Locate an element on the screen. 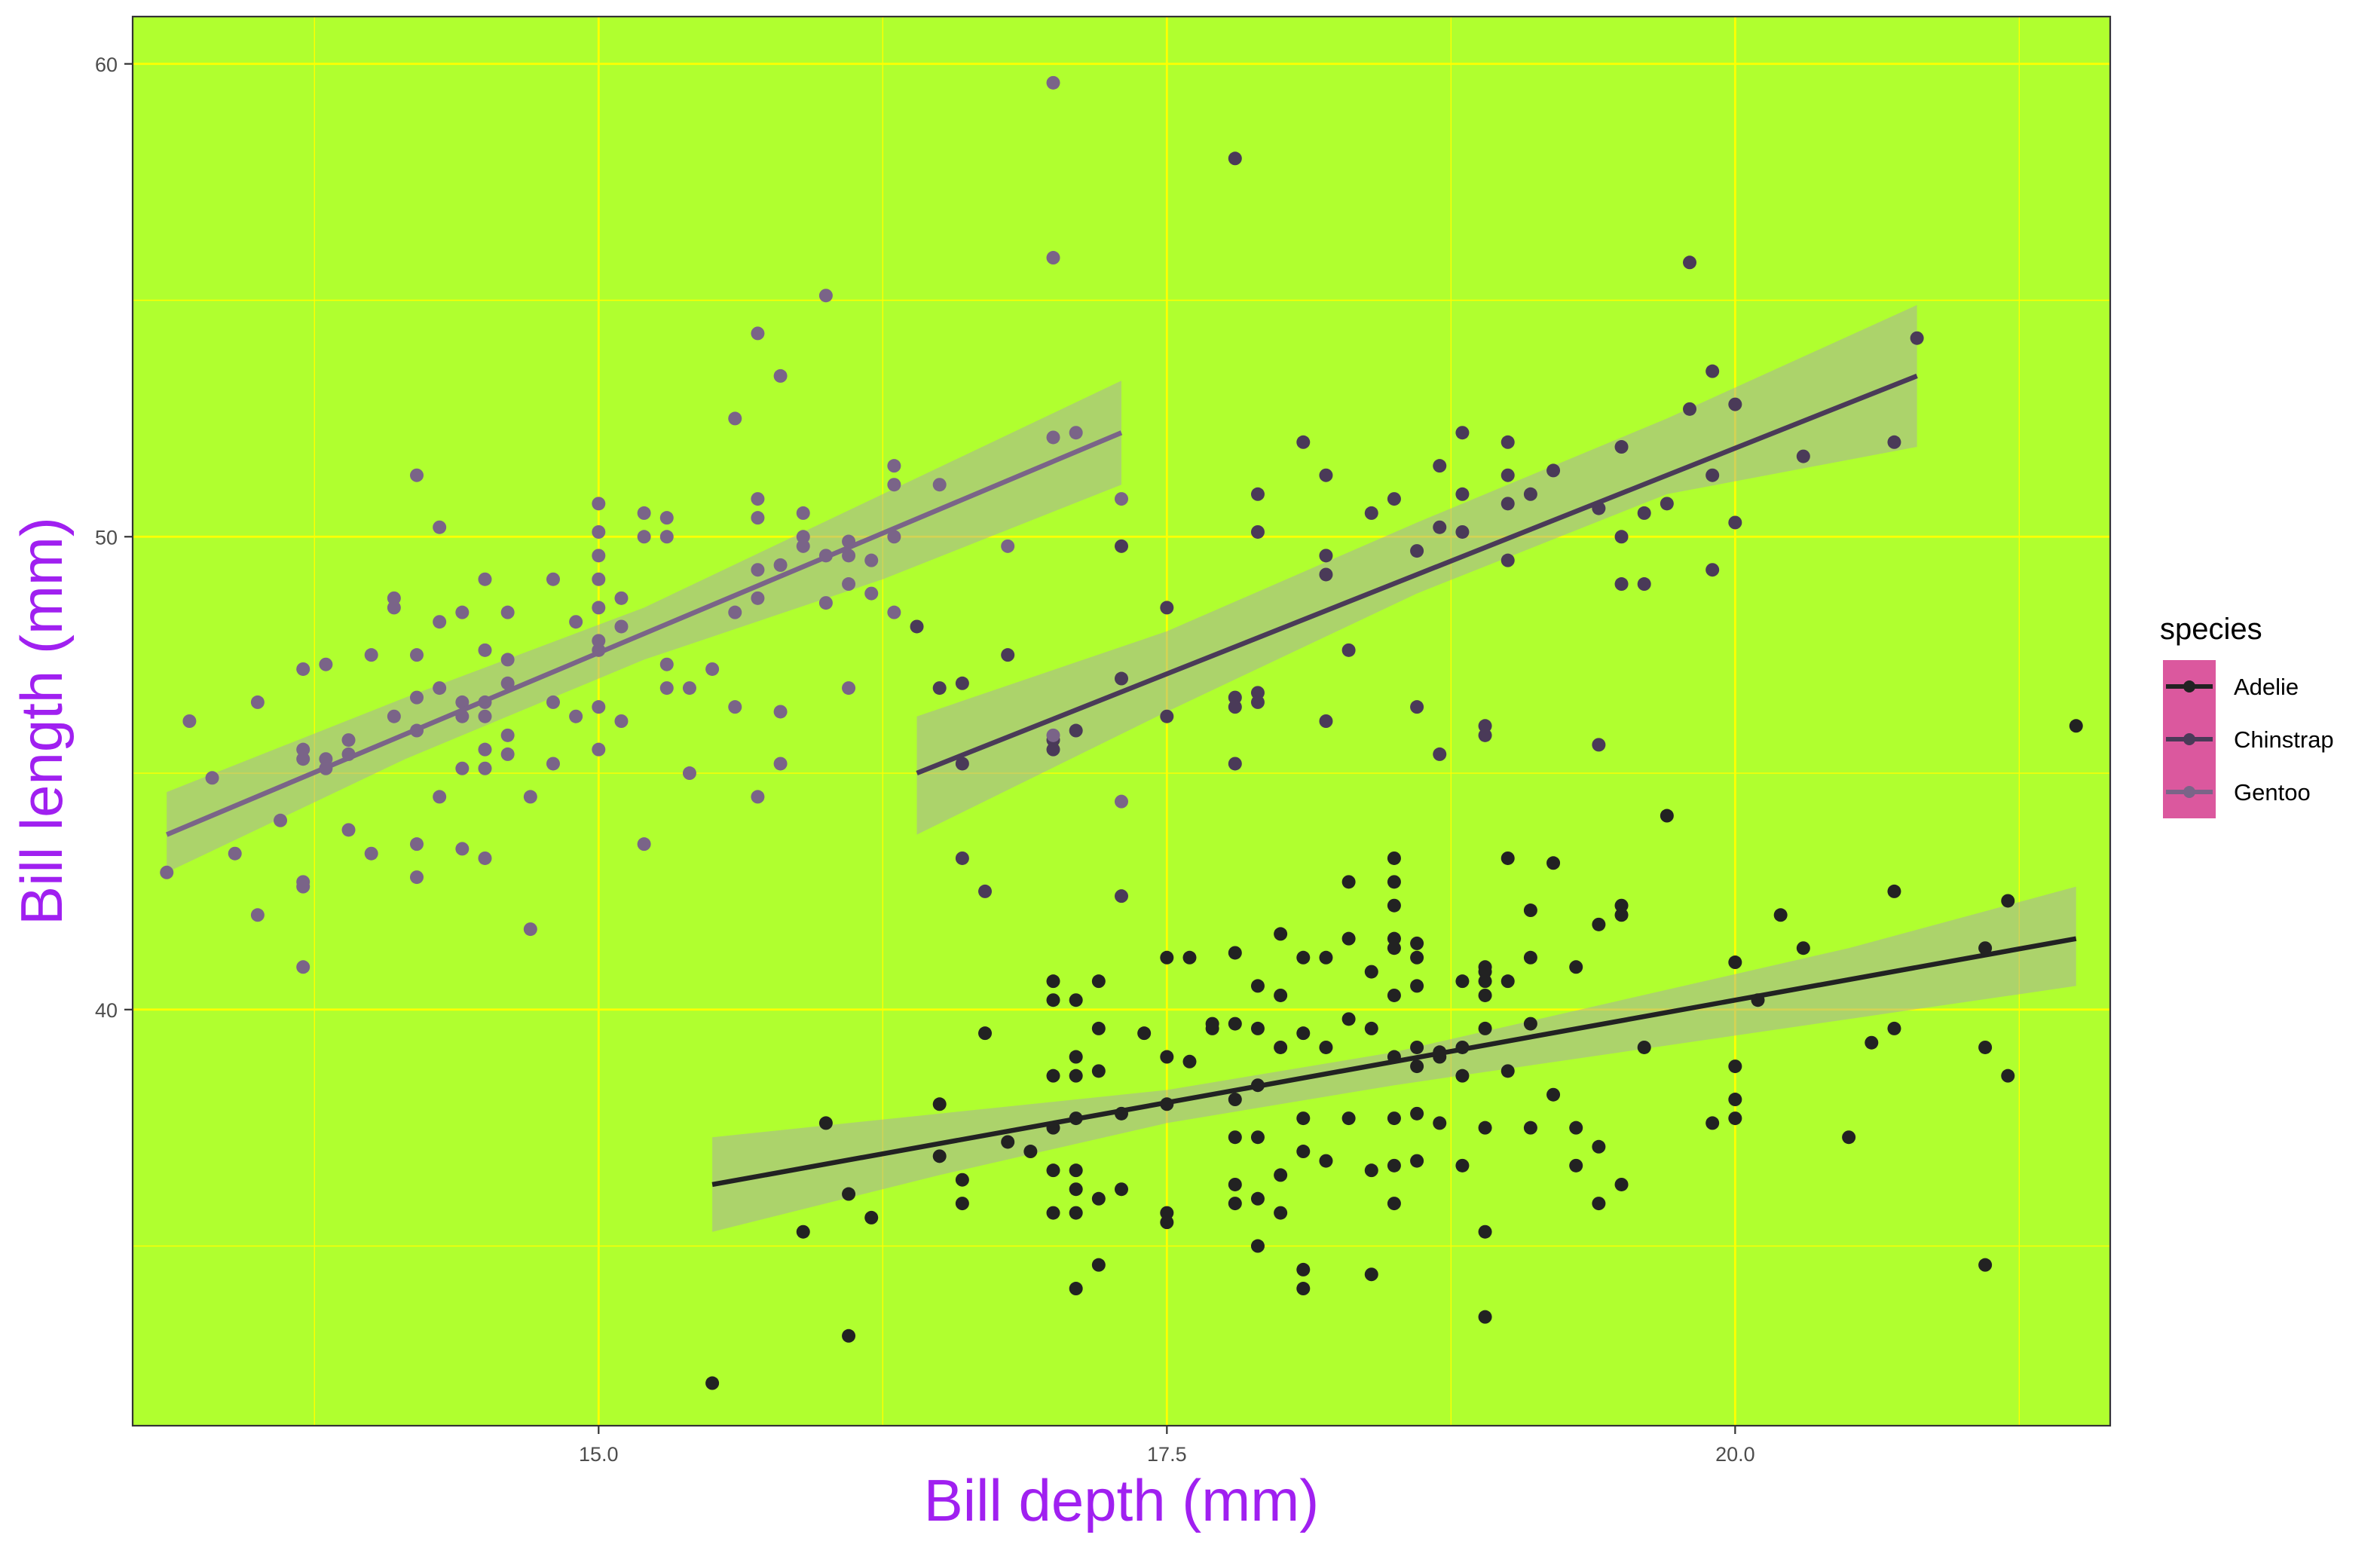  legend-label-adelie: Adelie is located at coordinates (2266, 687).